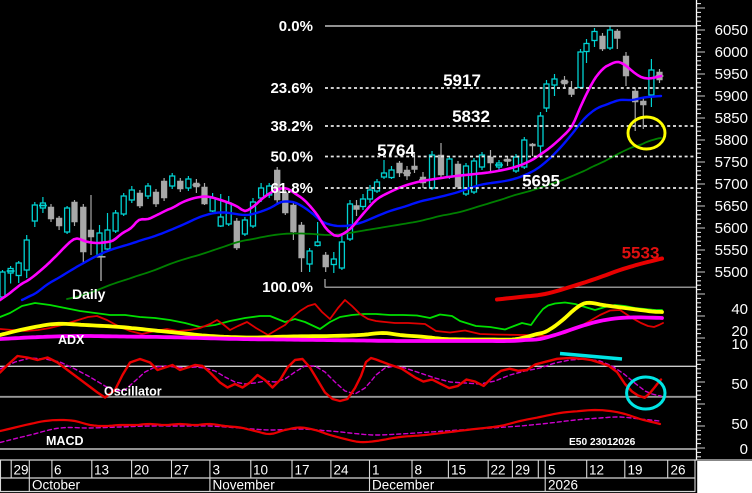  Describe the element at coordinates (291, 88) in the screenshot. I see `svg-text: 23.6%` at that location.